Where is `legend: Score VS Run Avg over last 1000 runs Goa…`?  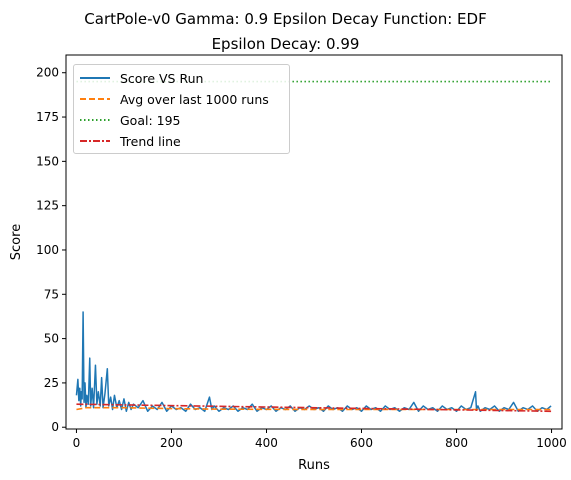 legend: Score VS Run Avg over last 1000 runs Goa… is located at coordinates (181, 109).